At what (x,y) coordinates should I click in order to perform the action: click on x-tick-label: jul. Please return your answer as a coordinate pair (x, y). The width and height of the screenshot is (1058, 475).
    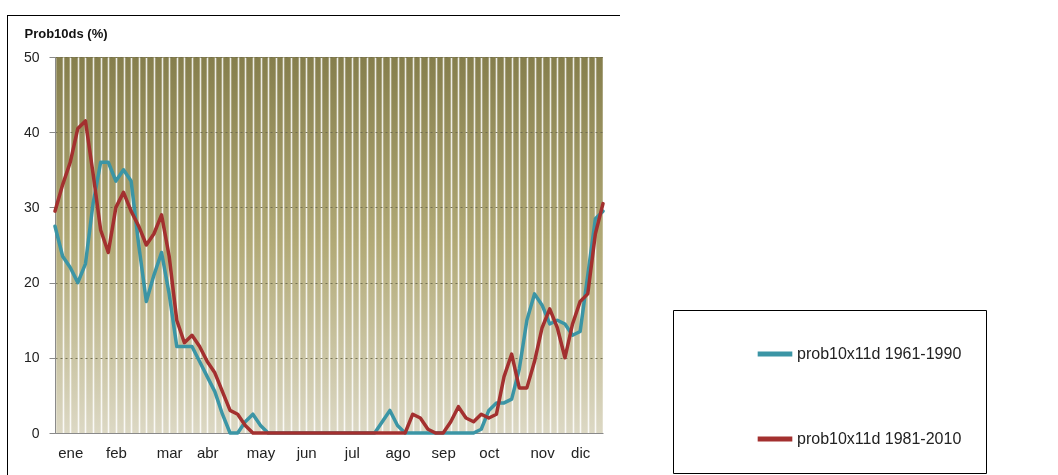
    Looking at the image, I should click on (351, 452).